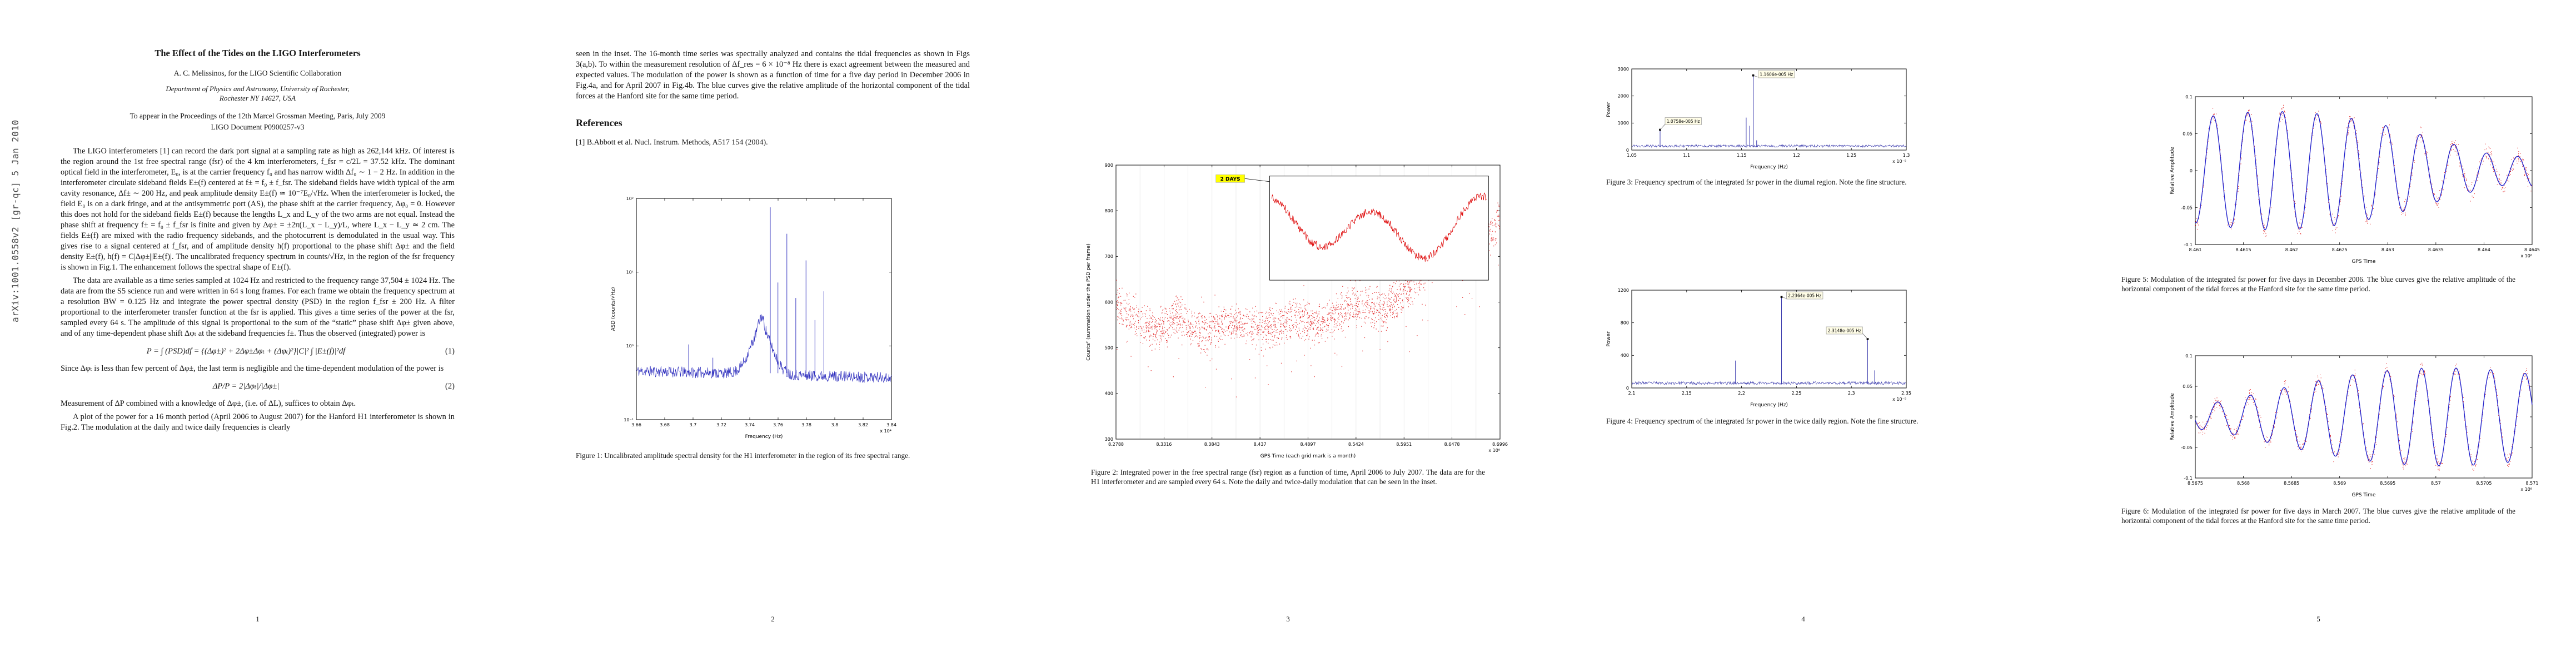 This screenshot has height=667, width=2576. What do you see at coordinates (2484, 249) in the screenshot?
I see `svg-text: 8.464` at bounding box center [2484, 249].